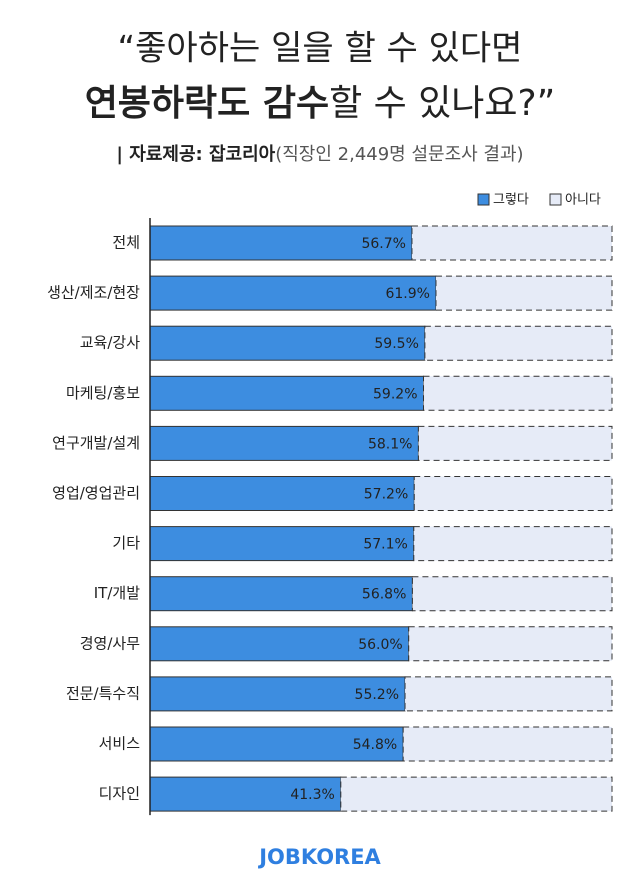 This screenshot has height=890, width=640. What do you see at coordinates (383, 244) in the screenshot?
I see `value-label: 56.7%` at bounding box center [383, 244].